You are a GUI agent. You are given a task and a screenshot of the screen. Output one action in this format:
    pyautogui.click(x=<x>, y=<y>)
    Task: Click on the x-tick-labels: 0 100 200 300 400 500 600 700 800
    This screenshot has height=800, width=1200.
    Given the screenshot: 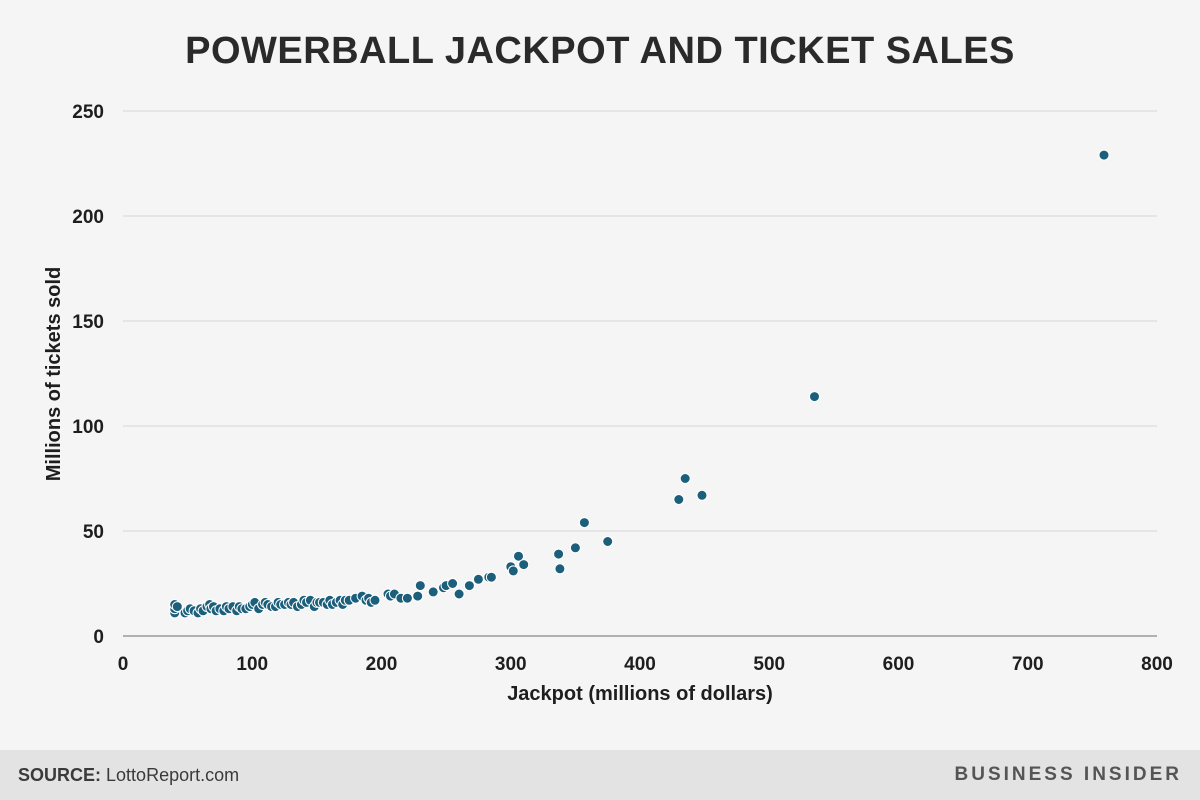 What is the action you would take?
    pyautogui.click(x=645, y=664)
    